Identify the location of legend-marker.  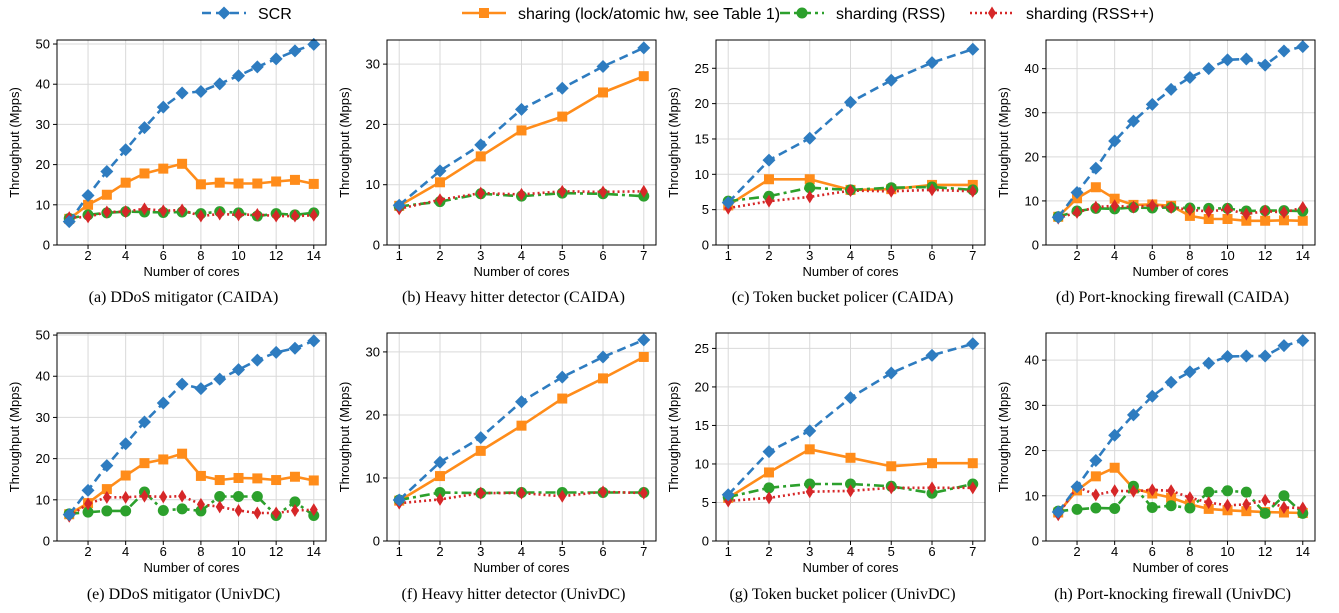
(484, 13).